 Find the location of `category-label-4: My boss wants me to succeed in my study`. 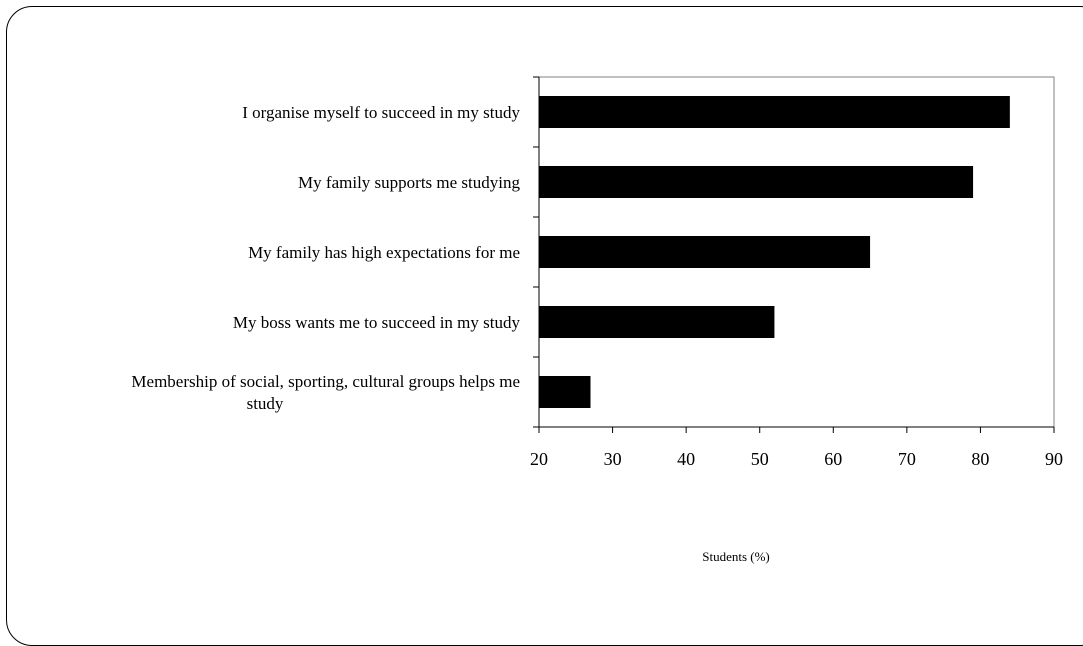

category-label-4: My boss wants me to succeed in my study is located at coordinates (377, 322).